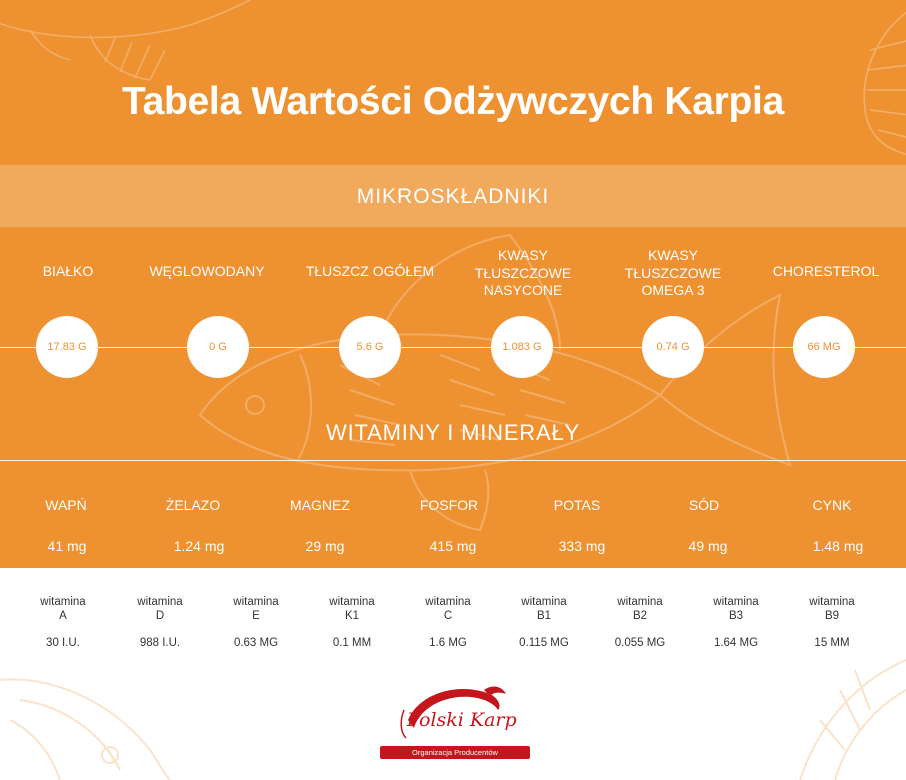 The width and height of the screenshot is (906, 780). What do you see at coordinates (640, 609) in the screenshot?
I see `vitamin-b2-label: witamina B2` at bounding box center [640, 609].